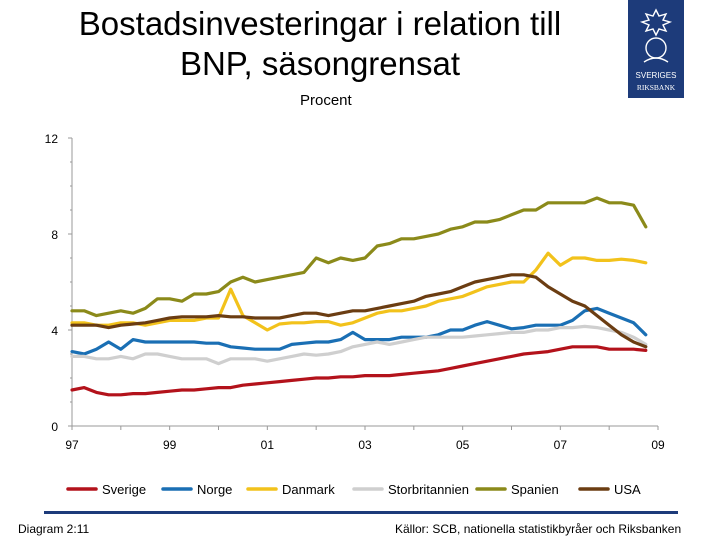 The width and height of the screenshot is (720, 540). Describe the element at coordinates (54, 427) in the screenshot. I see `y-tick-label: 0` at that location.